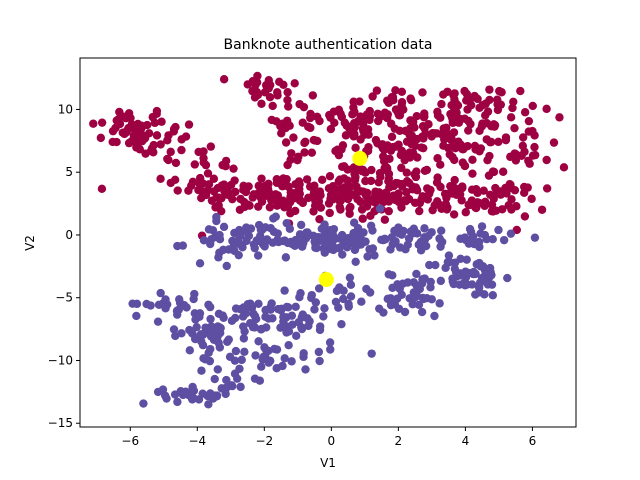 The width and height of the screenshot is (640, 480). Describe the element at coordinates (69, 172) in the screenshot. I see `y-tick-label: 5` at that location.